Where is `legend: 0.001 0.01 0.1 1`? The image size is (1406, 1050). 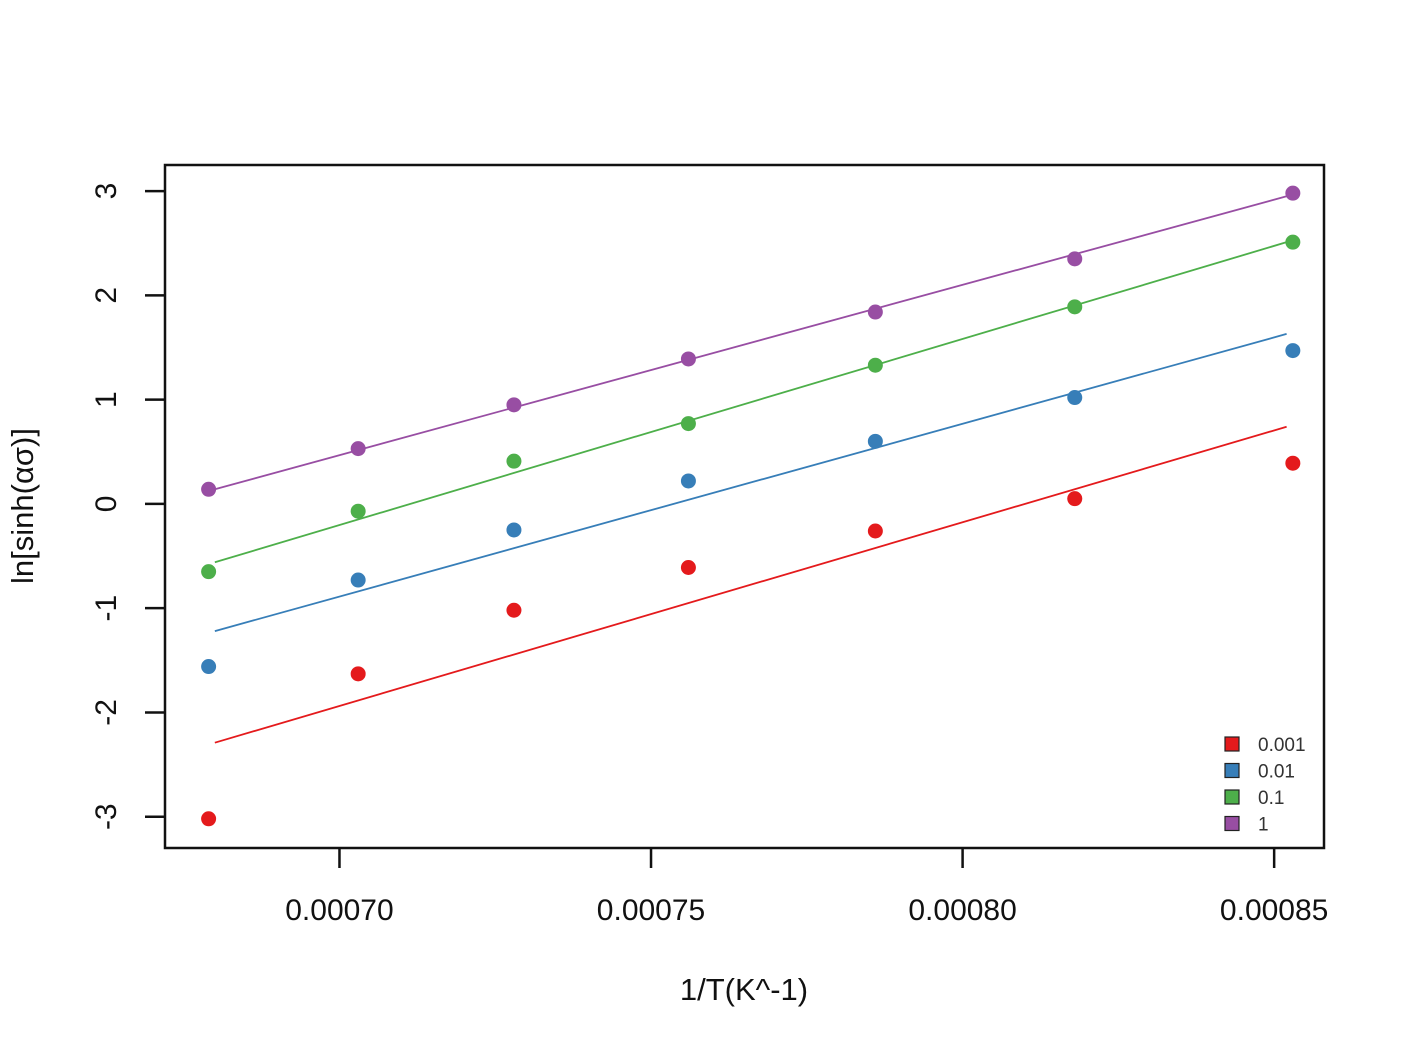
legend: 0.001 0.01 0.1 1 is located at coordinates (1265, 785).